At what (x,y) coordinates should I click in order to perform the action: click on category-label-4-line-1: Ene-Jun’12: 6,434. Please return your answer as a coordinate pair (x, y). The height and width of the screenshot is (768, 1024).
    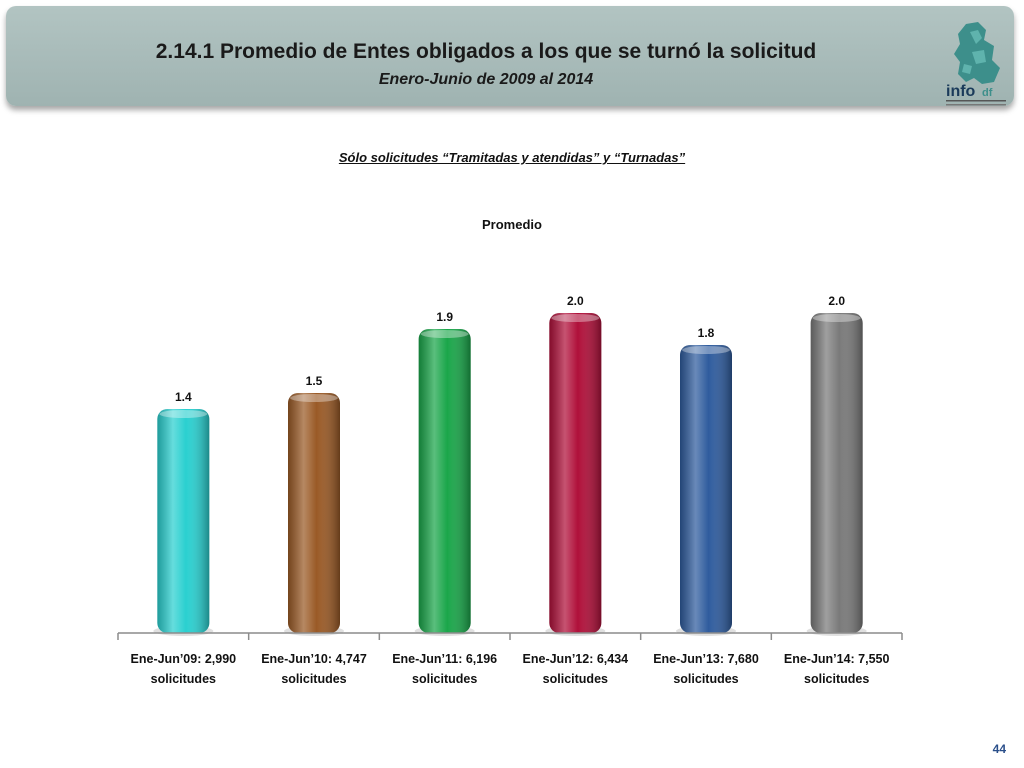
    Looking at the image, I should click on (576, 659).